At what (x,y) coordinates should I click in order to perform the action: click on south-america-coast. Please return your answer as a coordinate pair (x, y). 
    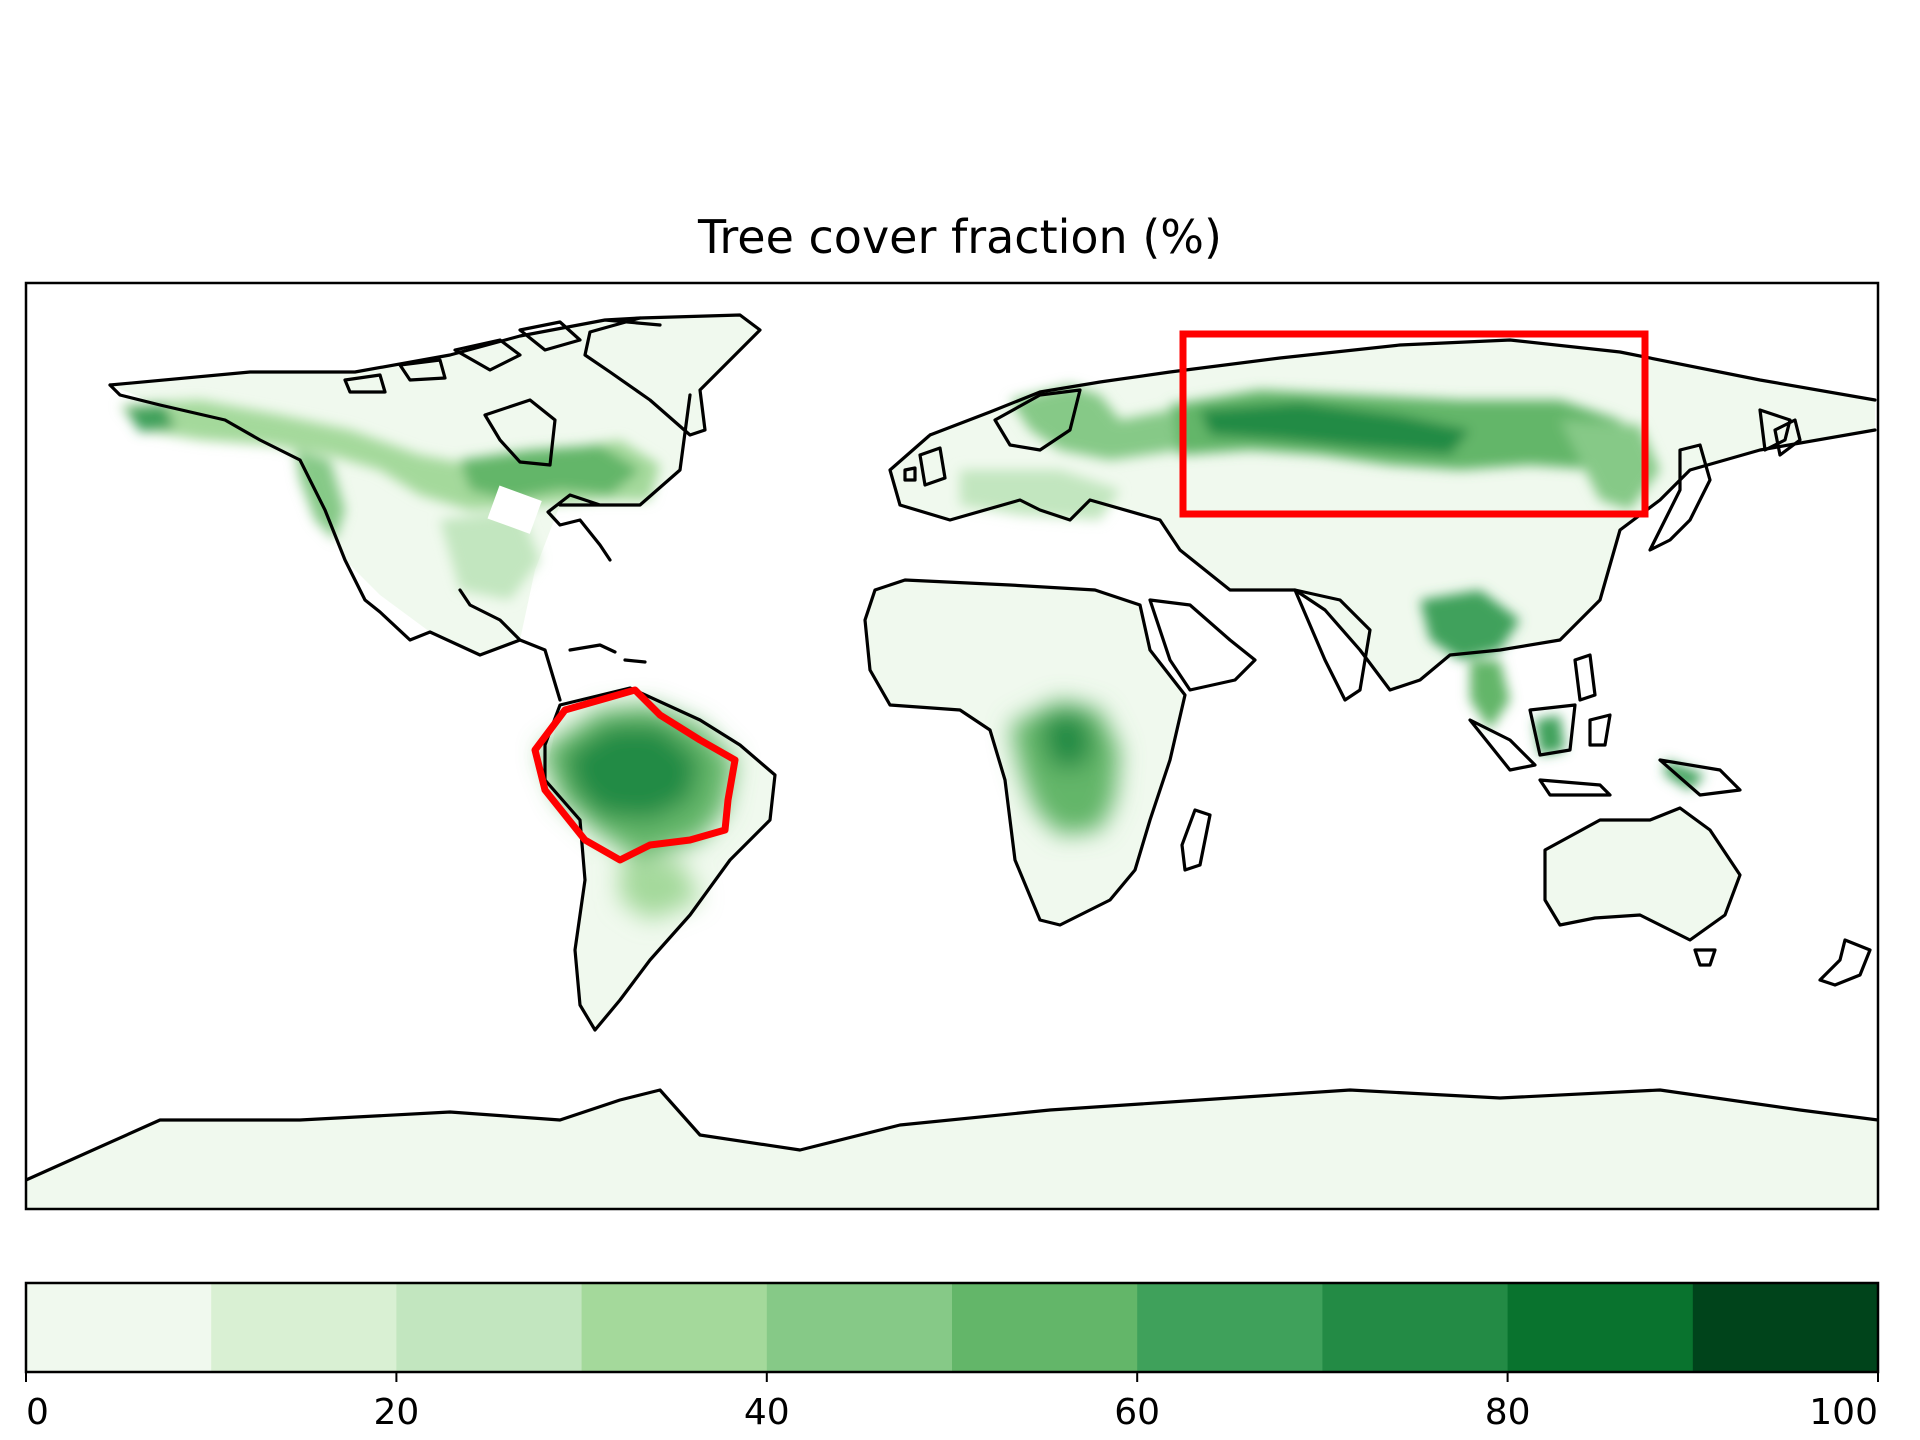
    Looking at the image, I should click on (660, 859).